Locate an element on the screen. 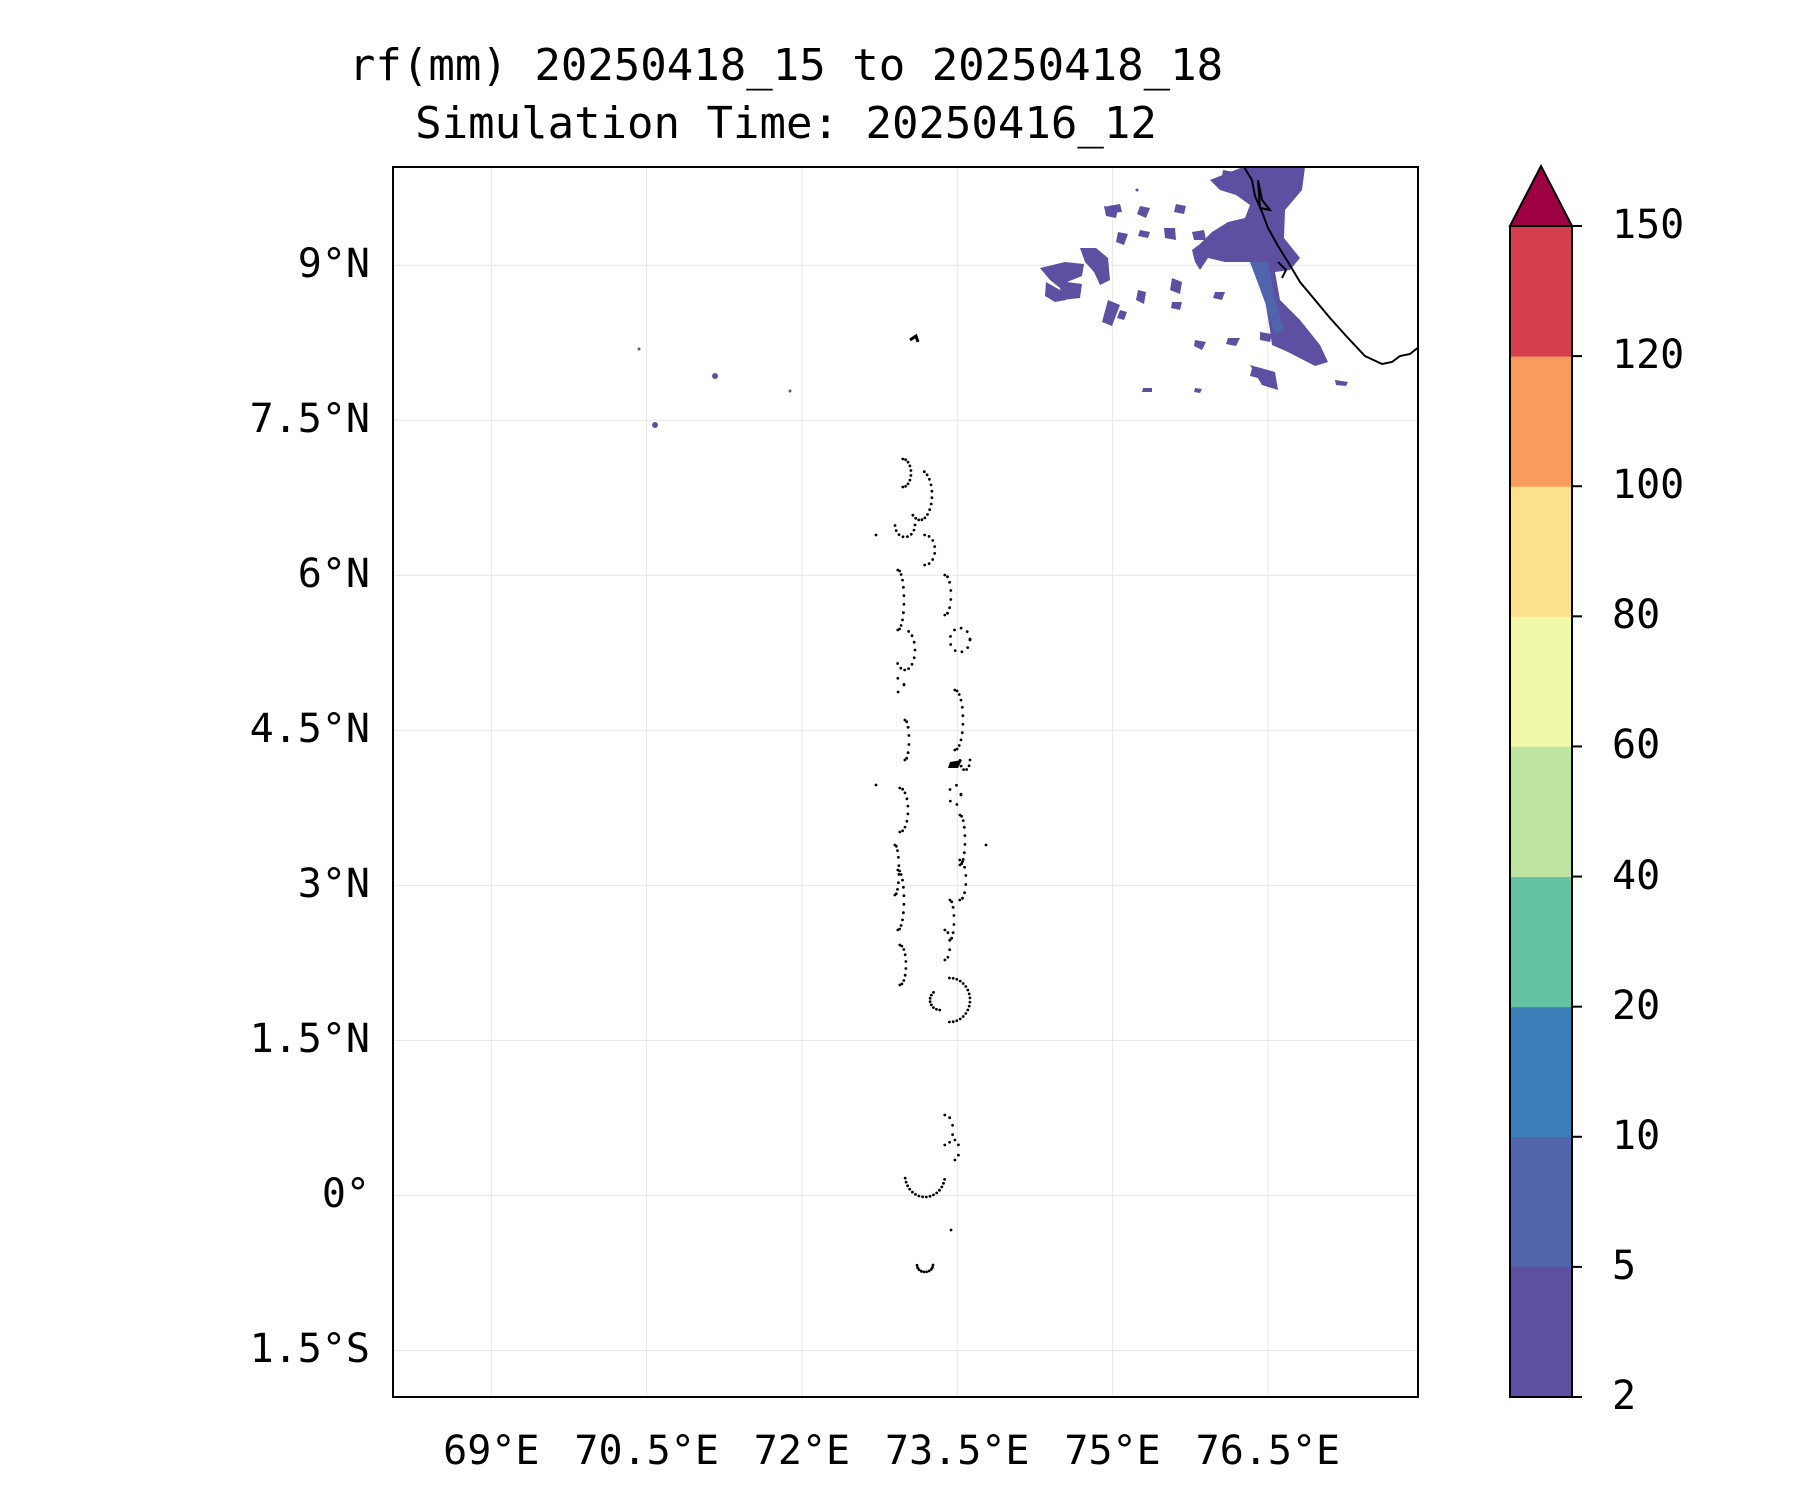  precipitation-layer is located at coordinates (992, 297).